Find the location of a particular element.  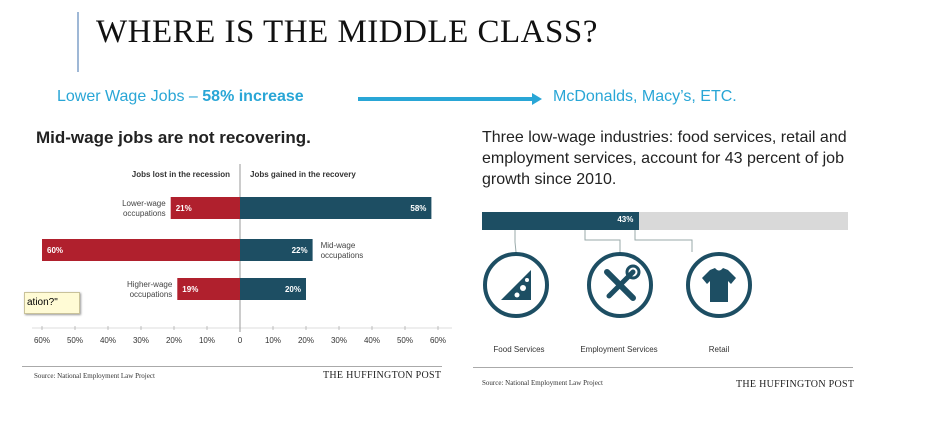

category-label-2-0: Higher-wage is located at coordinates (150, 284).